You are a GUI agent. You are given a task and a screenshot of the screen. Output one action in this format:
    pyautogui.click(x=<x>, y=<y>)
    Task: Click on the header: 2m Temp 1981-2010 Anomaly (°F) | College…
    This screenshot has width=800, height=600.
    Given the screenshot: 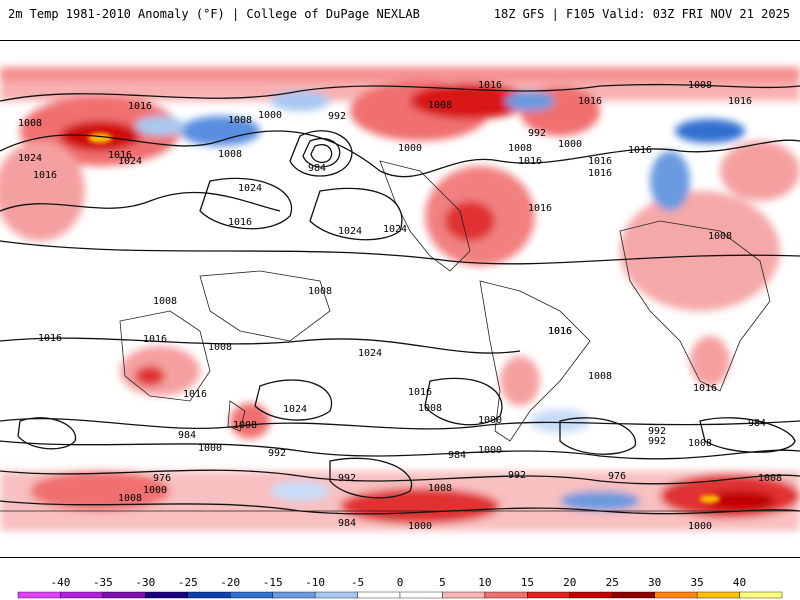 What is the action you would take?
    pyautogui.click(x=400, y=20)
    